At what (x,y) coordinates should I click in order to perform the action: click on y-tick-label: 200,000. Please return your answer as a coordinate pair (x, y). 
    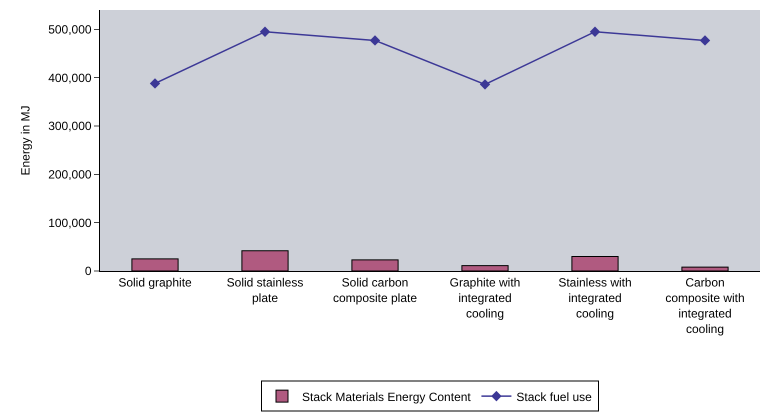
    Looking at the image, I should click on (70, 175).